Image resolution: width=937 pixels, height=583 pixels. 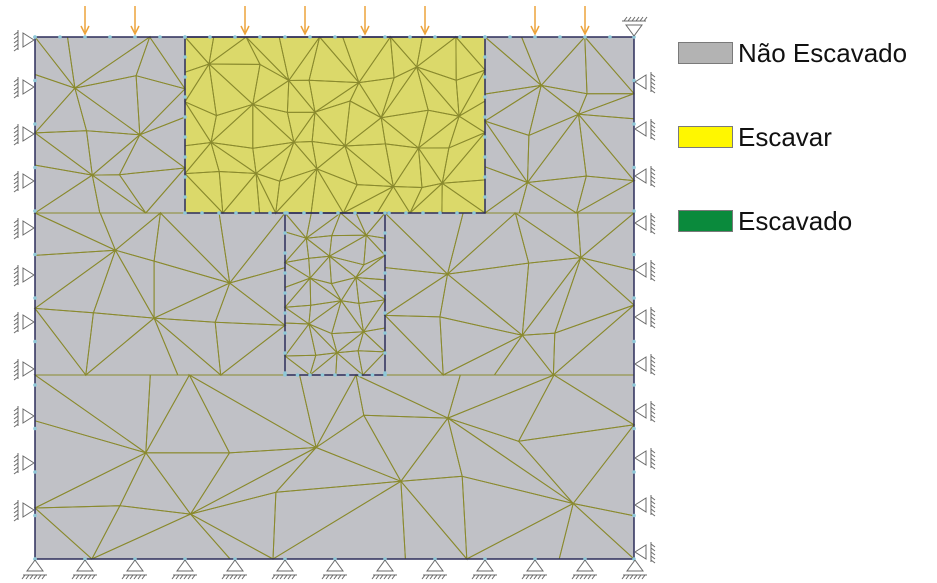 I want to click on pinned-support-top, so click(x=635, y=26).